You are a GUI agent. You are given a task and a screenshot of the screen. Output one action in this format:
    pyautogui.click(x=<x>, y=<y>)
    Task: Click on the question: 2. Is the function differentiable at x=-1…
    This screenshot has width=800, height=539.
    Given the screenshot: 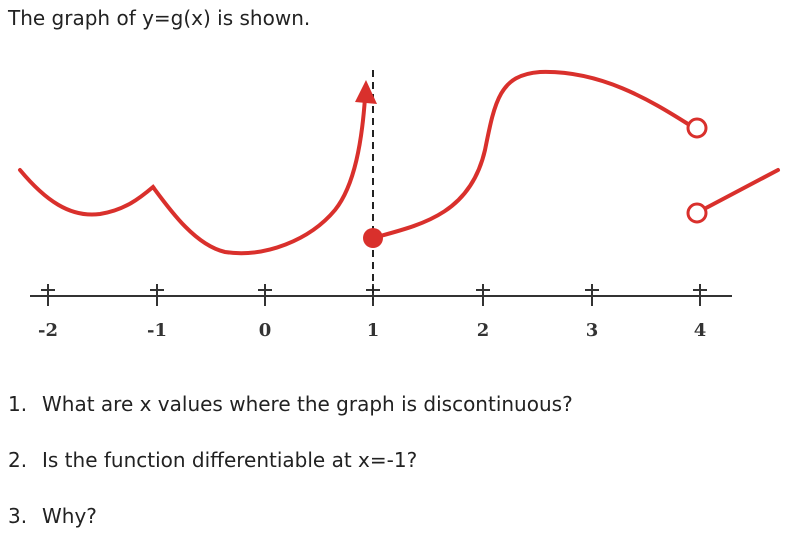 What is the action you would take?
    pyautogui.click(x=212, y=460)
    